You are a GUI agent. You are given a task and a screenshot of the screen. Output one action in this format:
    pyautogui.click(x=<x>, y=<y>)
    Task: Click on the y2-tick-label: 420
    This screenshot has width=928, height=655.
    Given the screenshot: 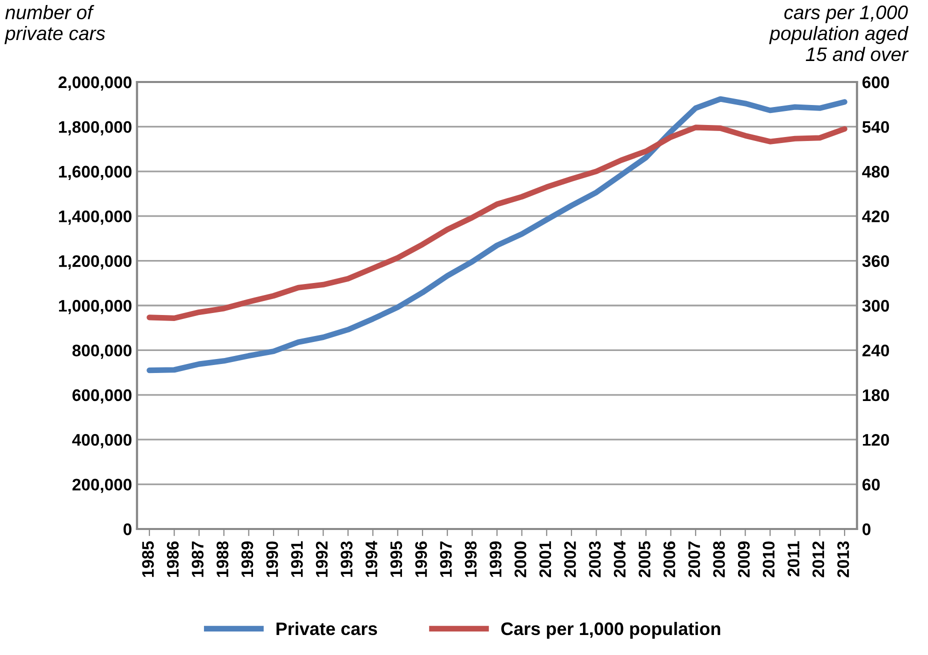 What is the action you would take?
    pyautogui.click(x=875, y=216)
    